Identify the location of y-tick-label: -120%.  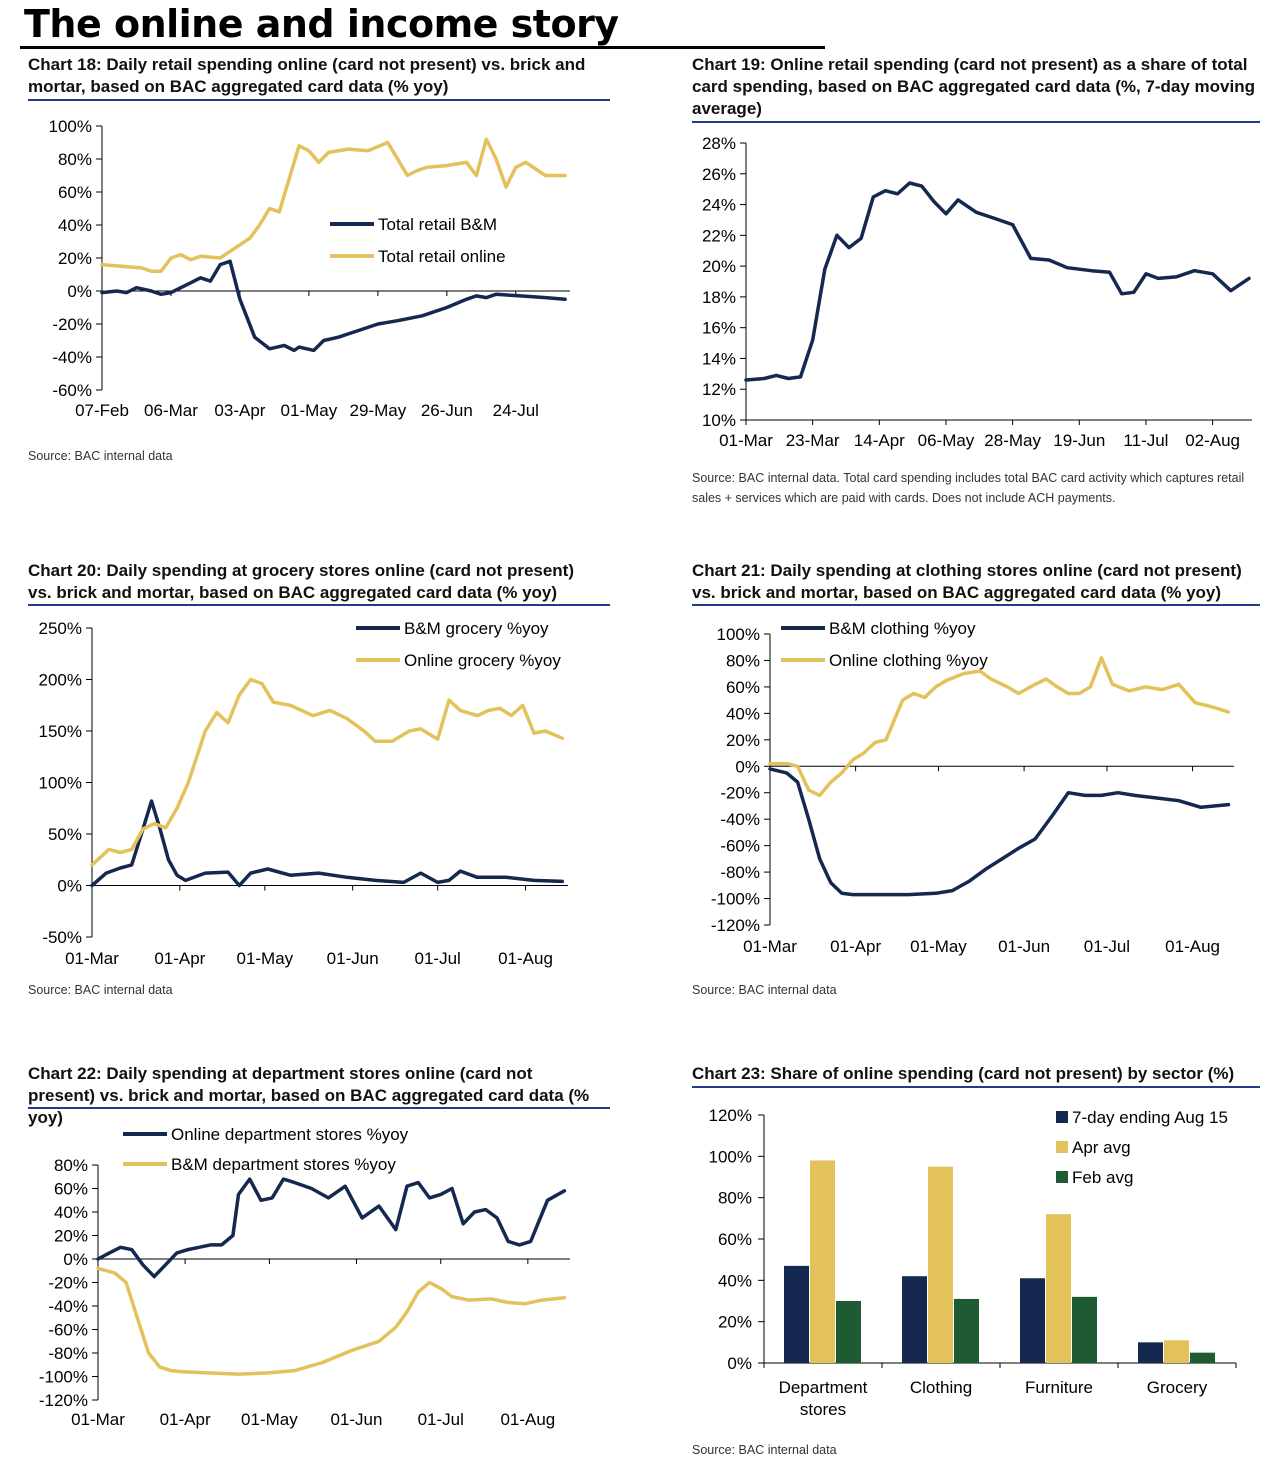
(735, 925).